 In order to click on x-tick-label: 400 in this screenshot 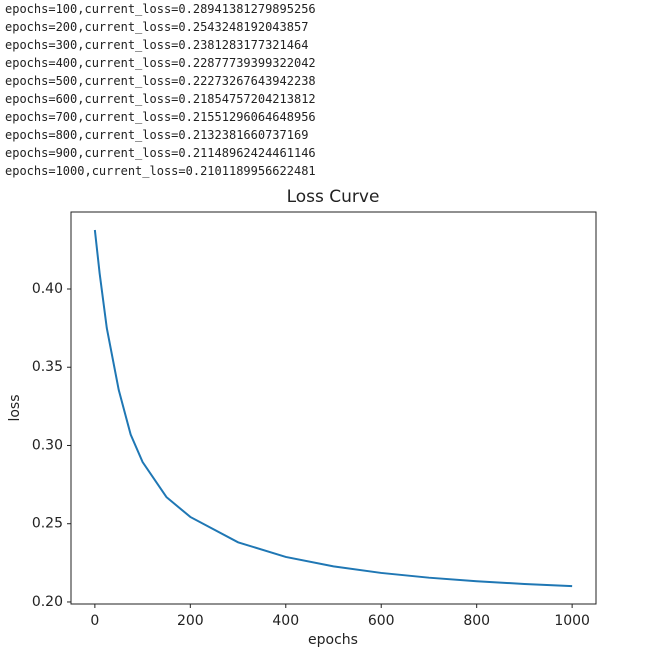, I will do `click(285, 621)`.